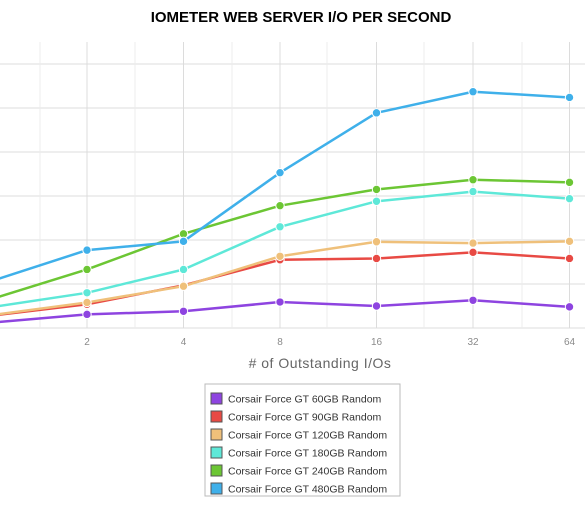 The height and width of the screenshot is (527, 585). I want to click on legend-box, so click(302, 440).